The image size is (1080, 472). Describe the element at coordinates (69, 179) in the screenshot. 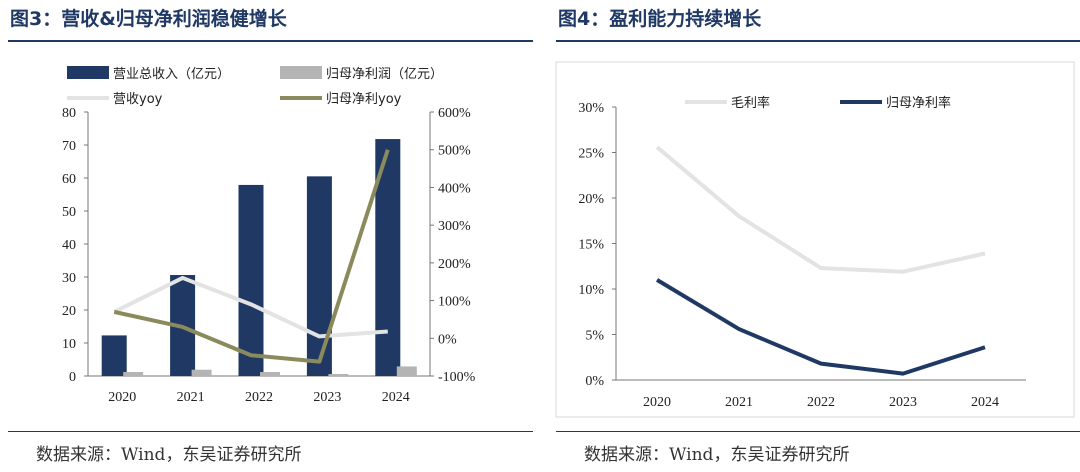

I see `y-left-tick-label: 60` at that location.